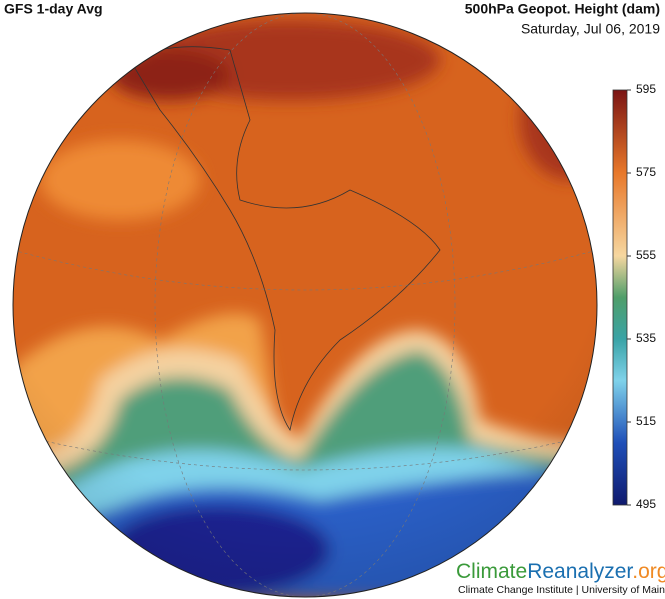 This screenshot has height=599, width=665. Describe the element at coordinates (646, 89) in the screenshot. I see `colorbar-tick-label: 595` at that location.